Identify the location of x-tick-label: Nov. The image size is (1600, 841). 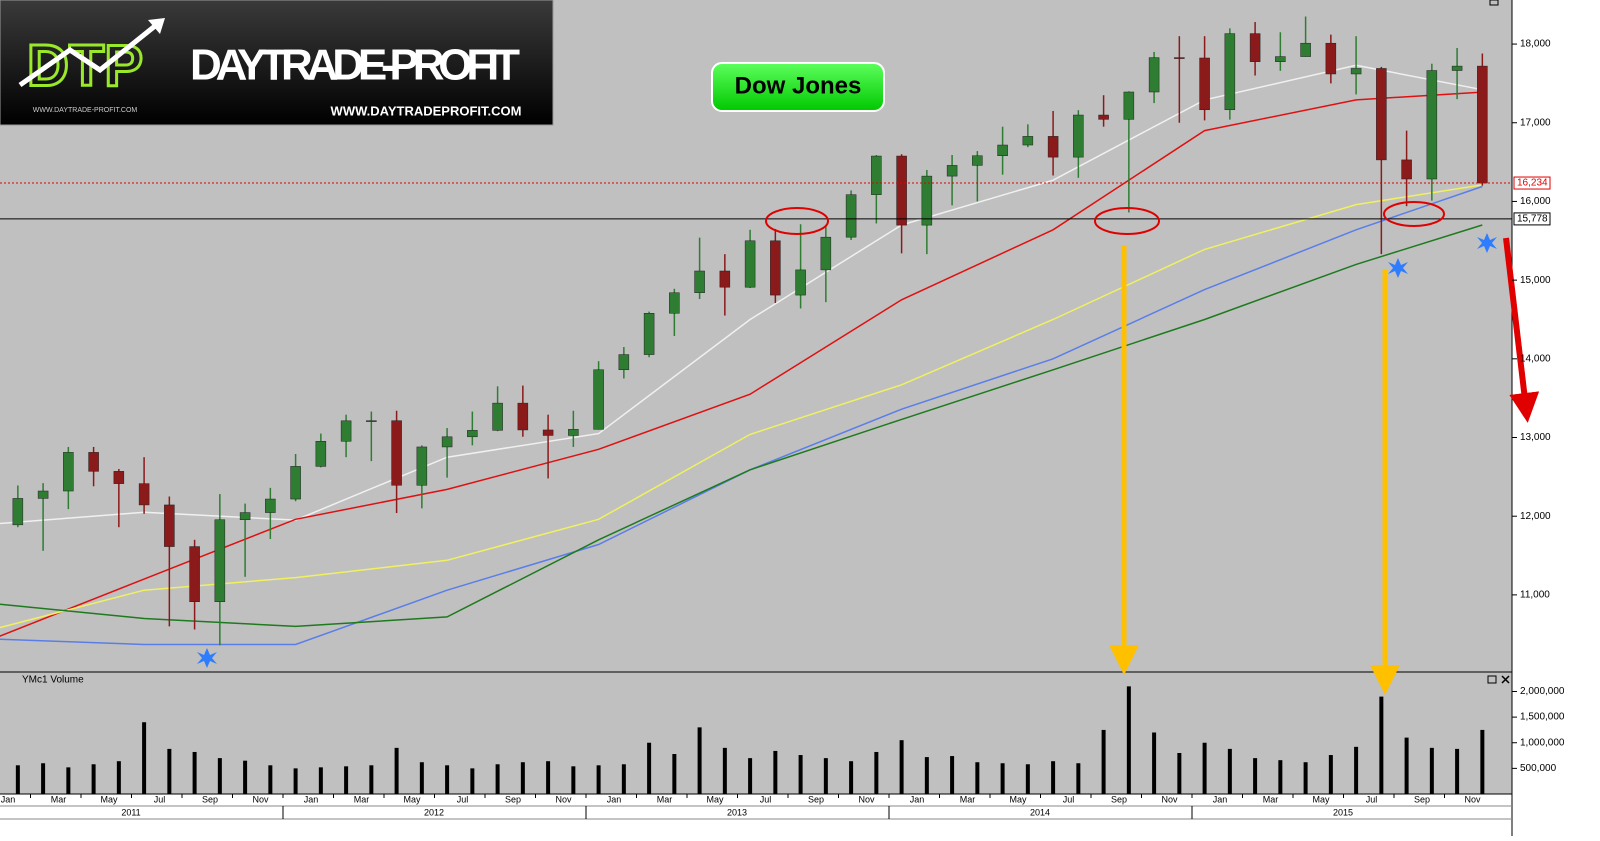
(866, 799).